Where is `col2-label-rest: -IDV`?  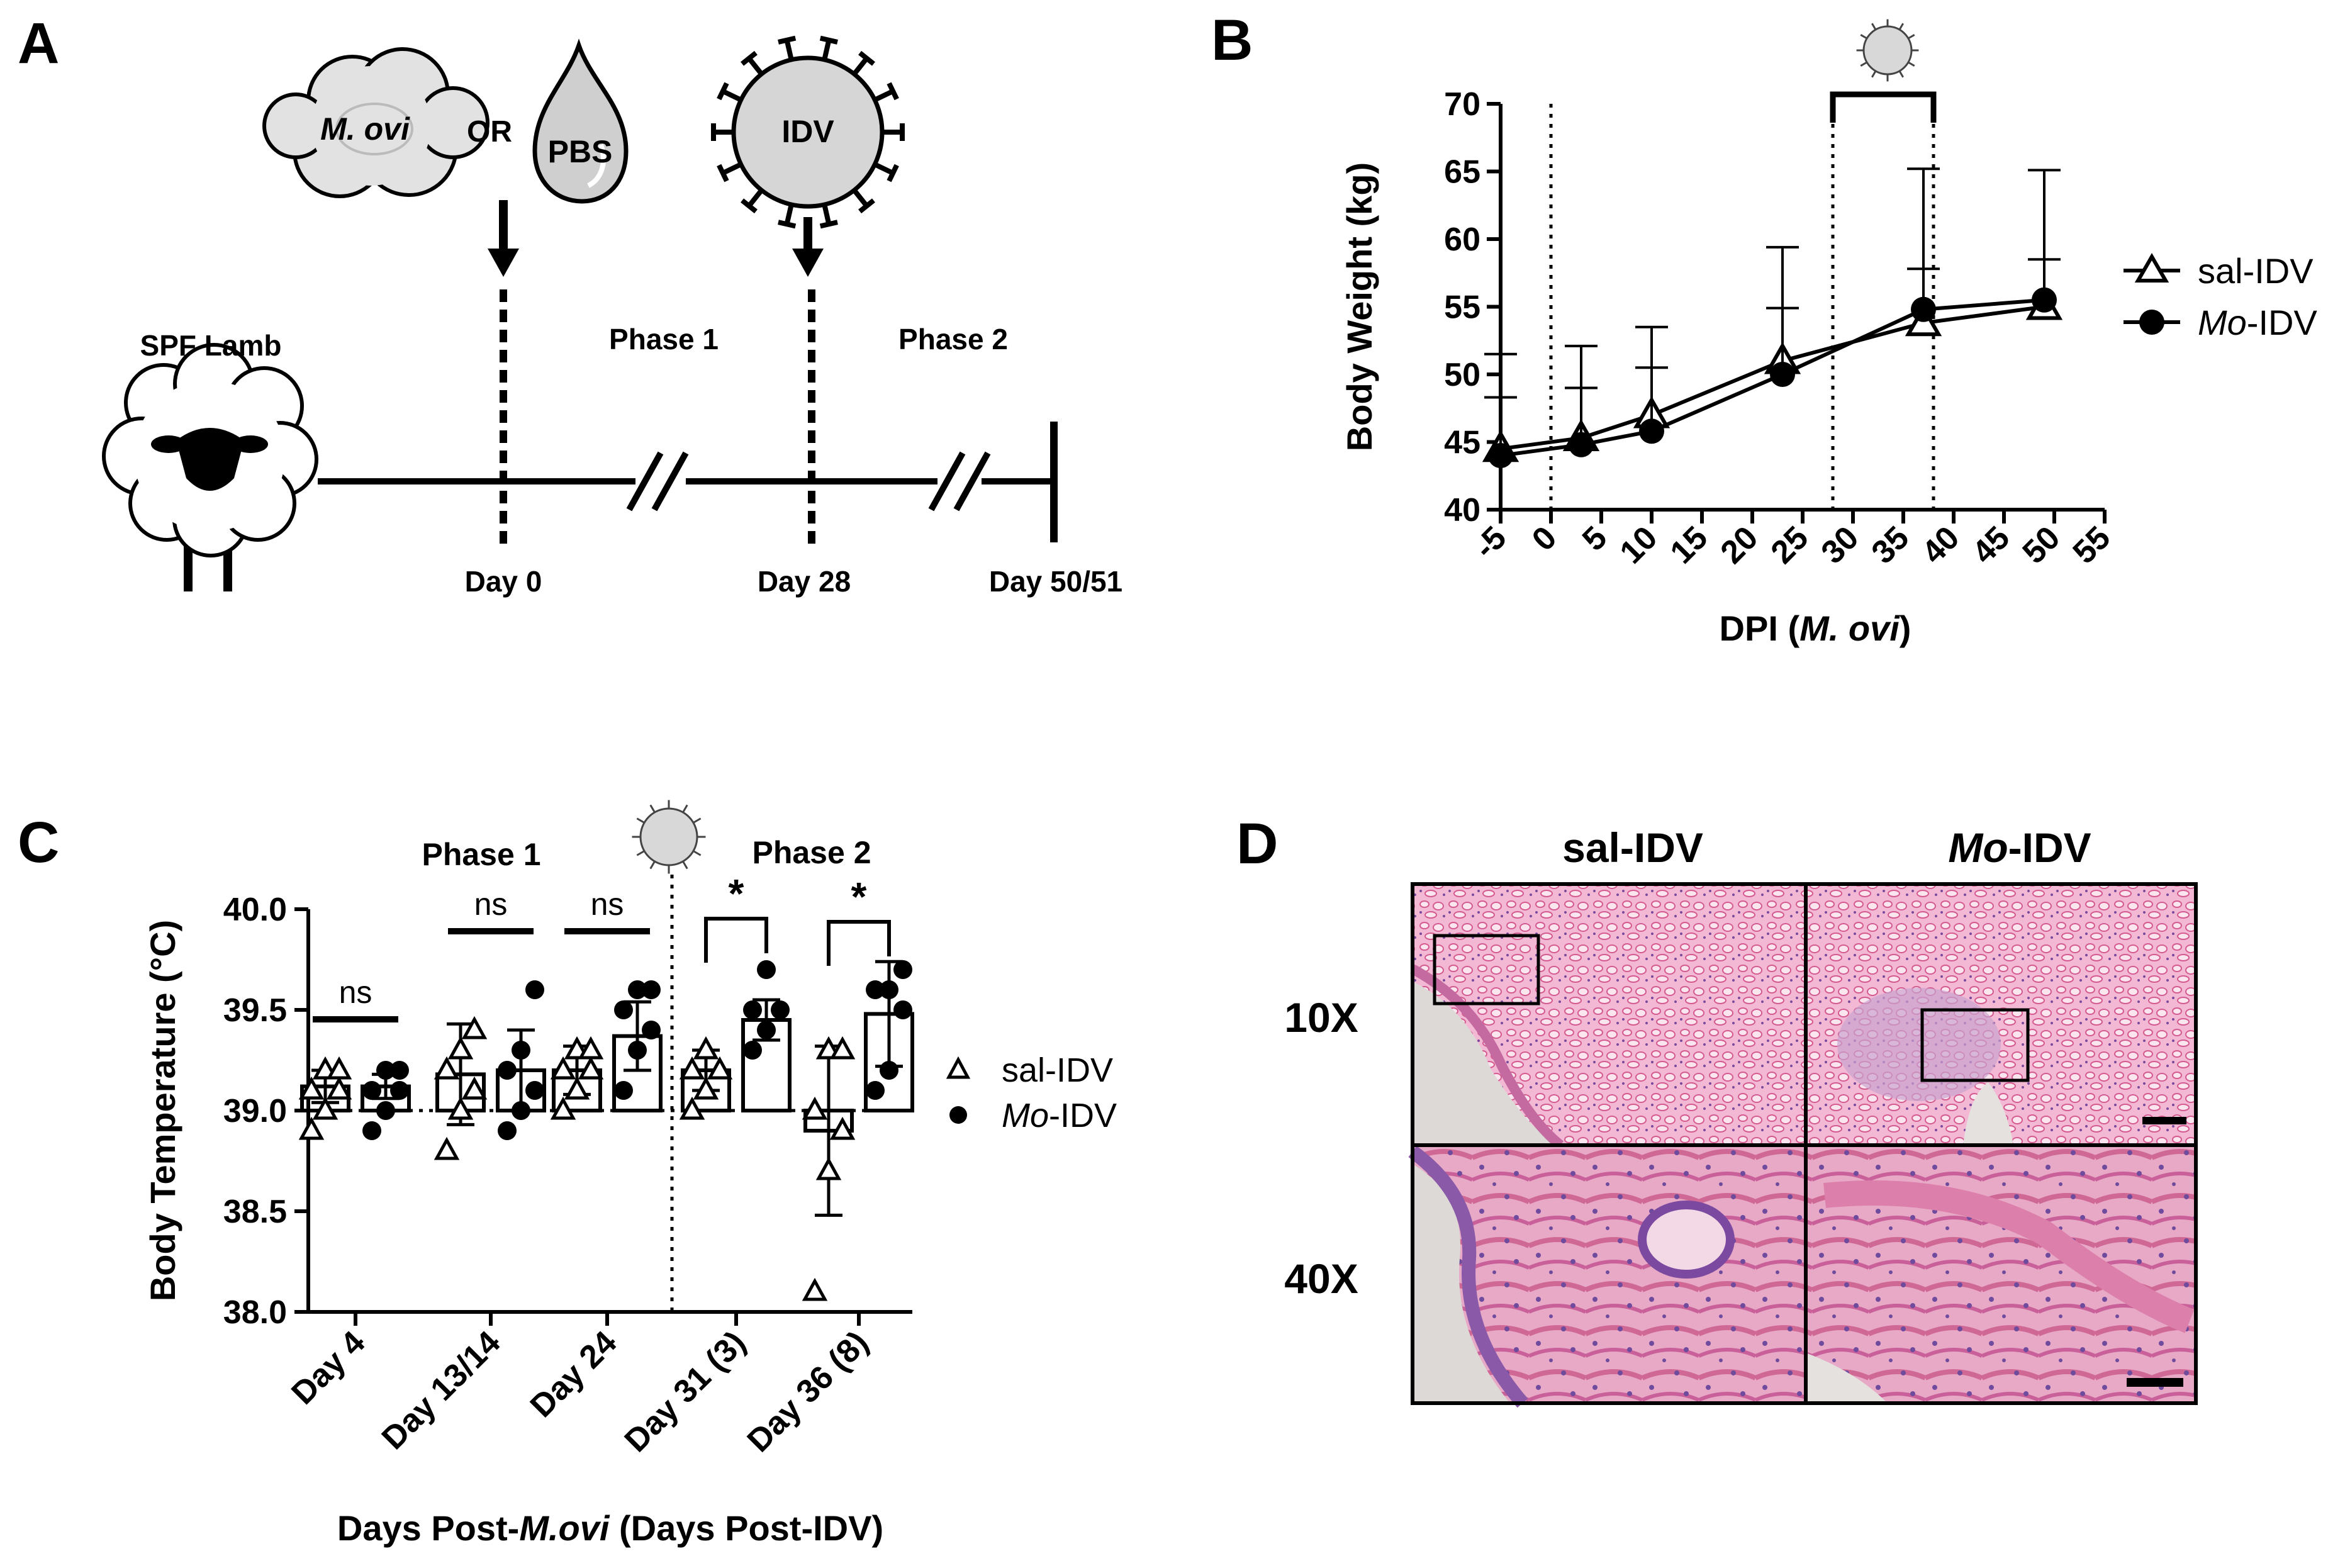 col2-label-rest: -IDV is located at coordinates (2049, 847).